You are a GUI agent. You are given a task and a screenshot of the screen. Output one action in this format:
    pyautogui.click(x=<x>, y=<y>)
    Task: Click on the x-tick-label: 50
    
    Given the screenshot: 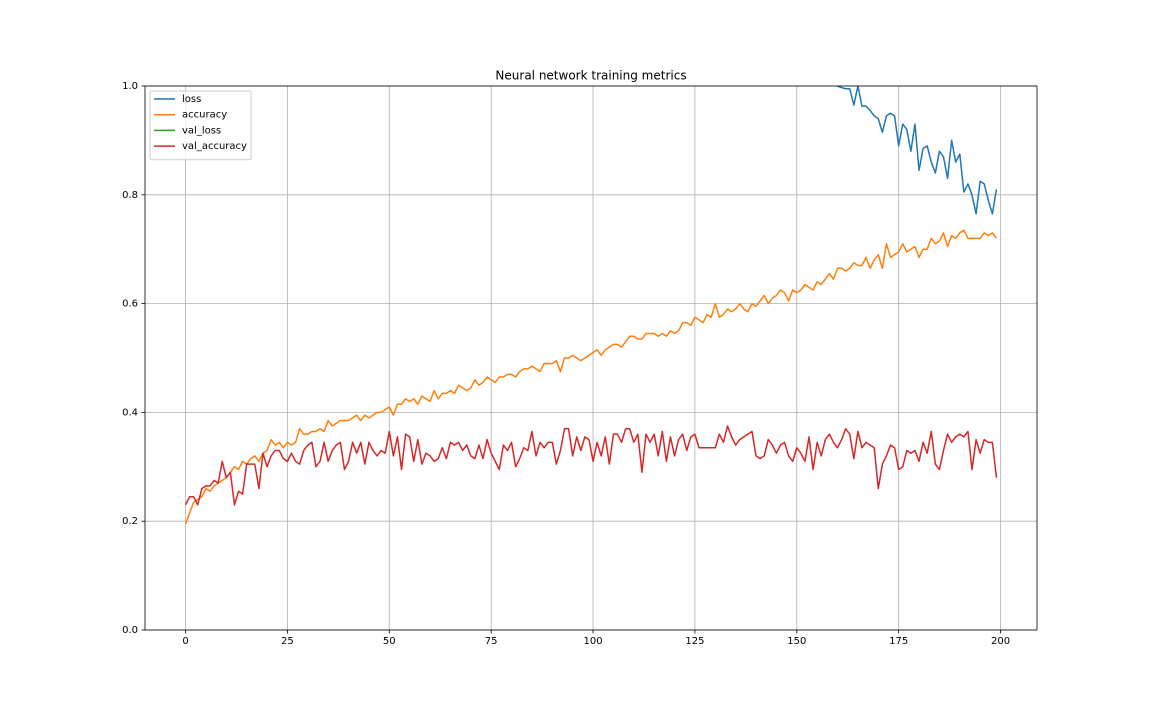 What is the action you would take?
    pyautogui.click(x=389, y=641)
    